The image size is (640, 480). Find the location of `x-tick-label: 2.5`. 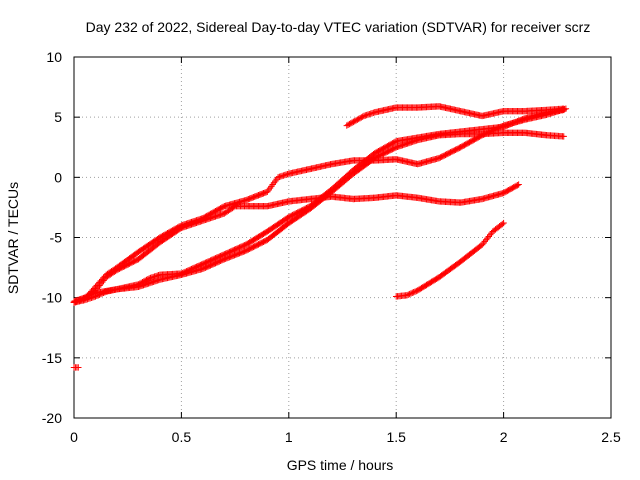

x-tick-label: 2.5 is located at coordinates (611, 437).